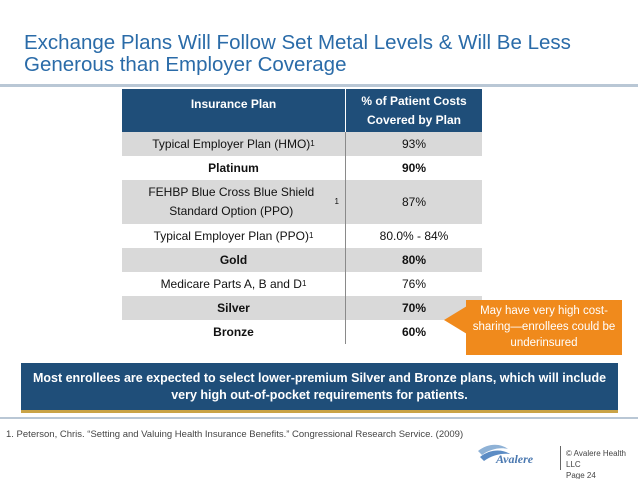 The image size is (638, 479). I want to click on header-insurance-plan: Insurance Plan, so click(234, 110).